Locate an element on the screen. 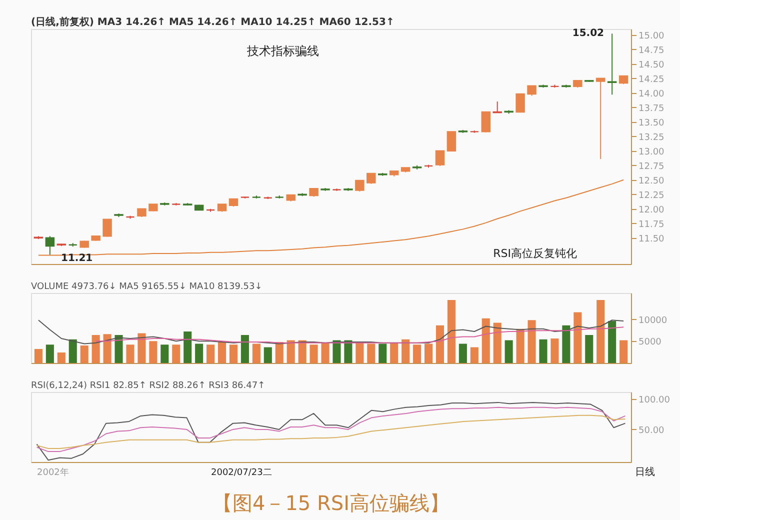 The image size is (757, 520). y-tick-label: 12.50 is located at coordinates (651, 181).